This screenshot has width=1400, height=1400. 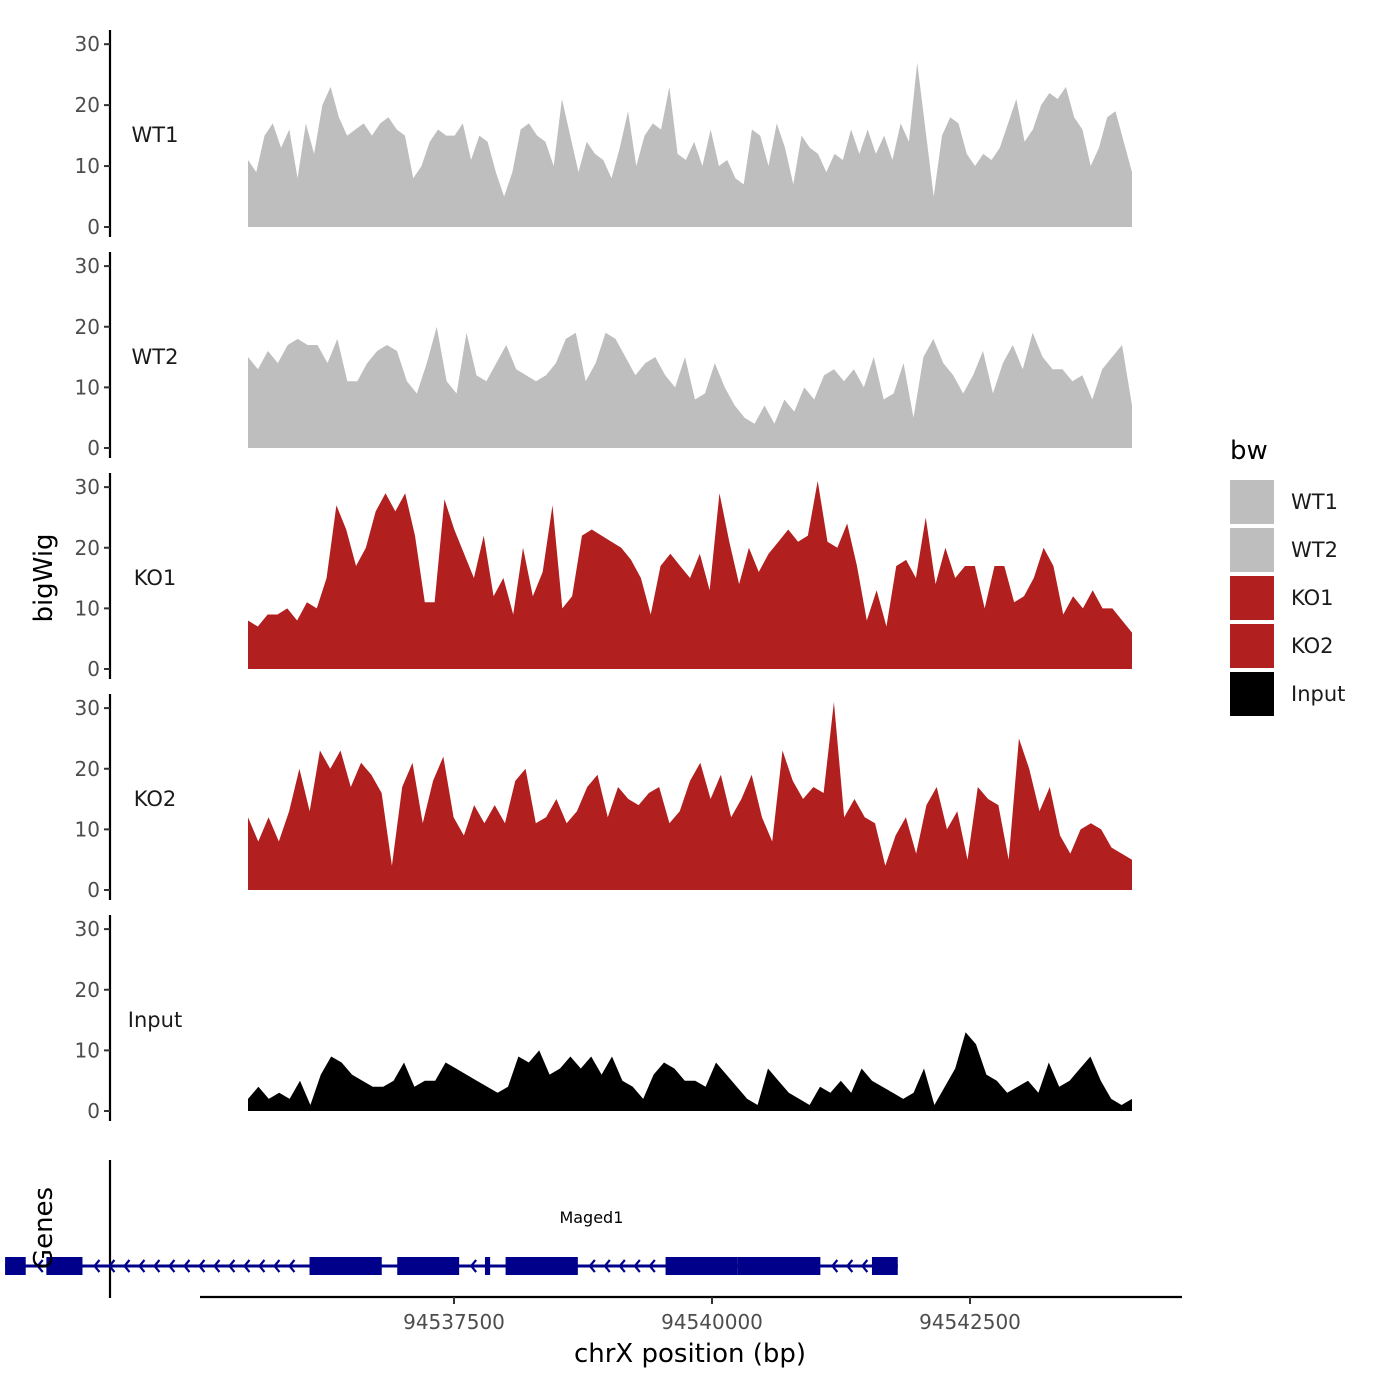 What do you see at coordinates (1252, 598) in the screenshot?
I see `legend-swatch-ko1` at bounding box center [1252, 598].